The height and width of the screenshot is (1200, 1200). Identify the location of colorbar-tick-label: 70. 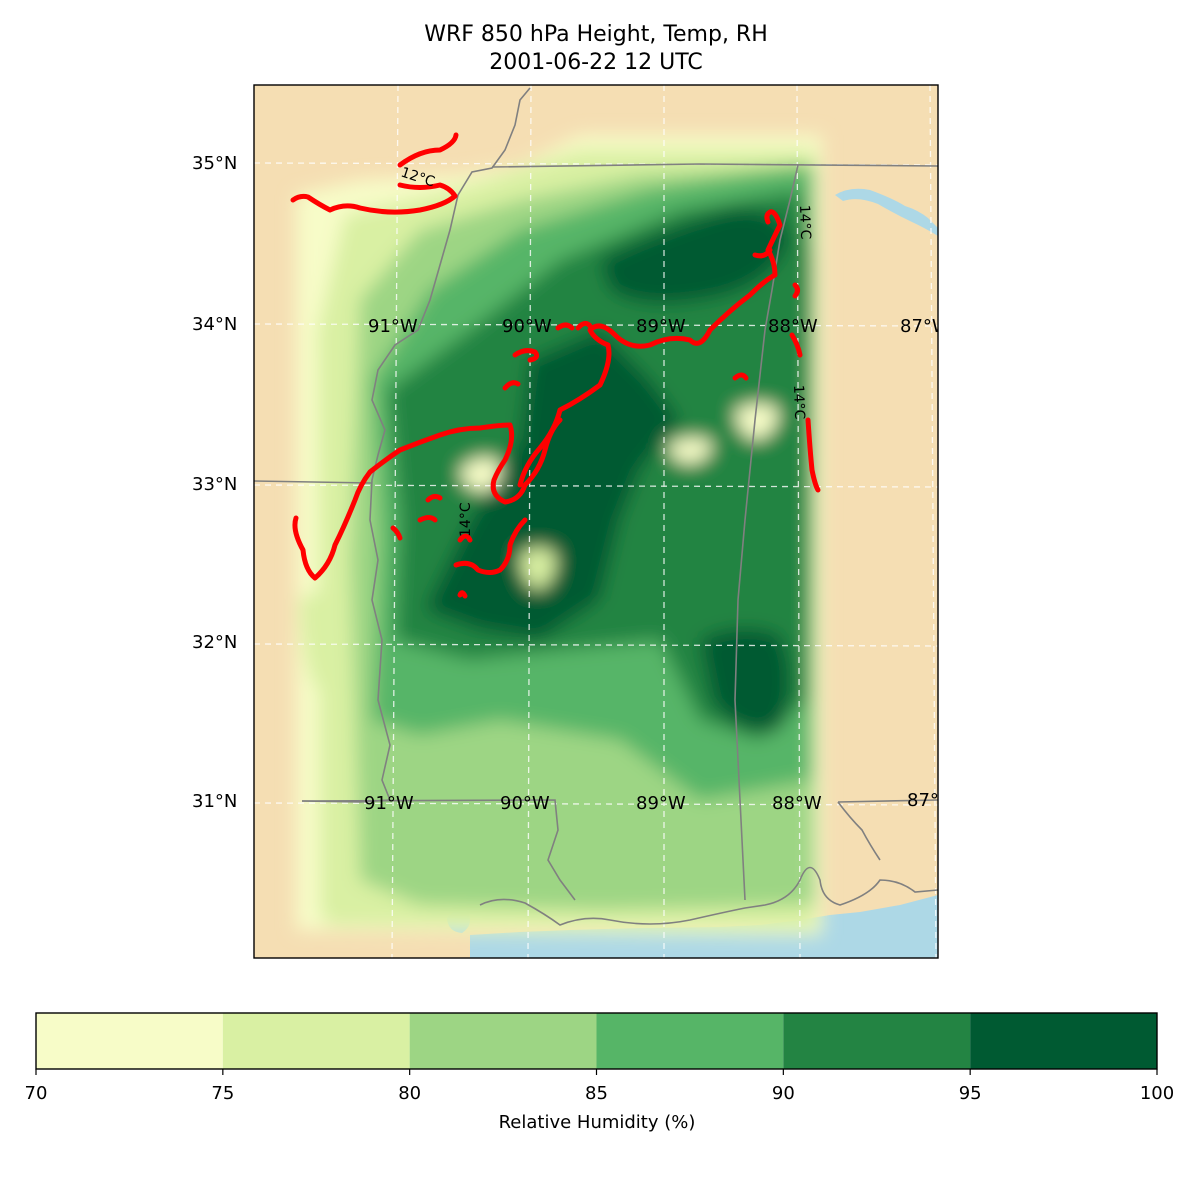
(36, 1093).